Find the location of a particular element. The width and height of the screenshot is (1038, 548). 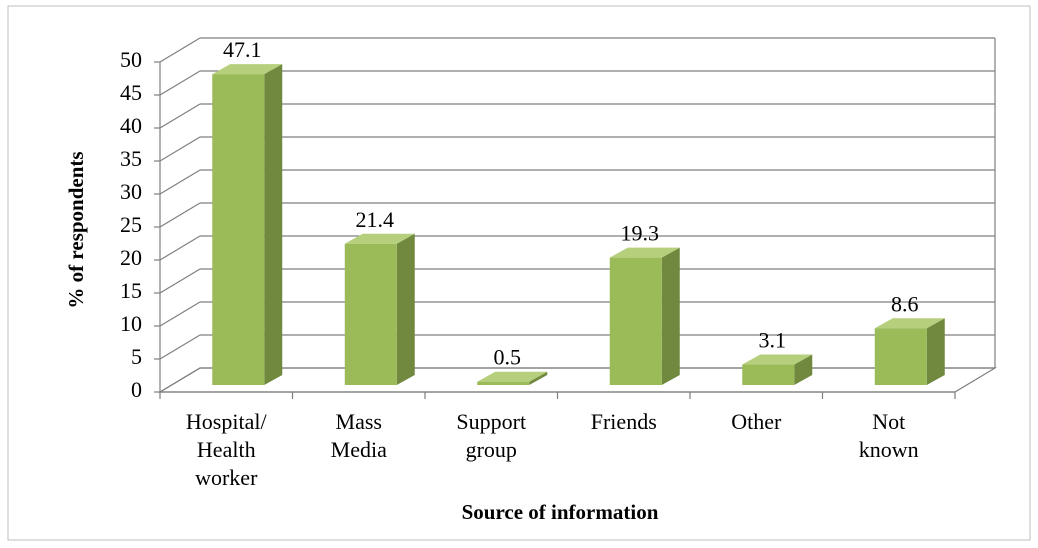

x-tick-label: Mass Media is located at coordinates (359, 435).